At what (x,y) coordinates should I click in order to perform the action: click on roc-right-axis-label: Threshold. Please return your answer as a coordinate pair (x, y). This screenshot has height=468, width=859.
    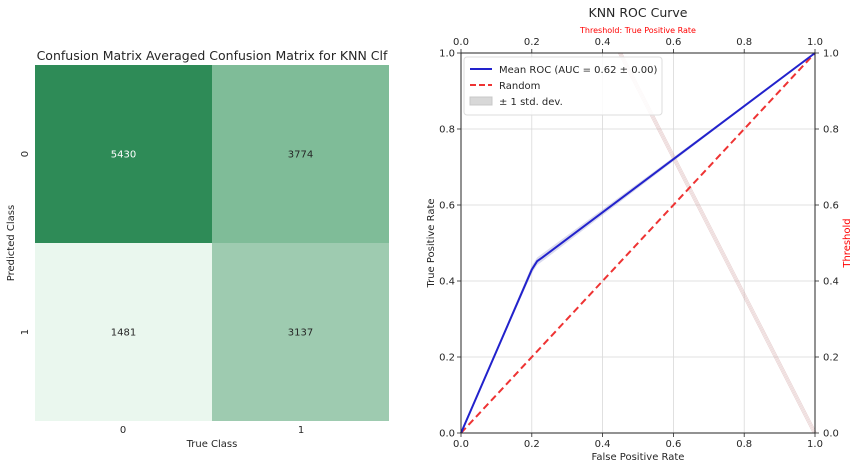
    Looking at the image, I should click on (847, 243).